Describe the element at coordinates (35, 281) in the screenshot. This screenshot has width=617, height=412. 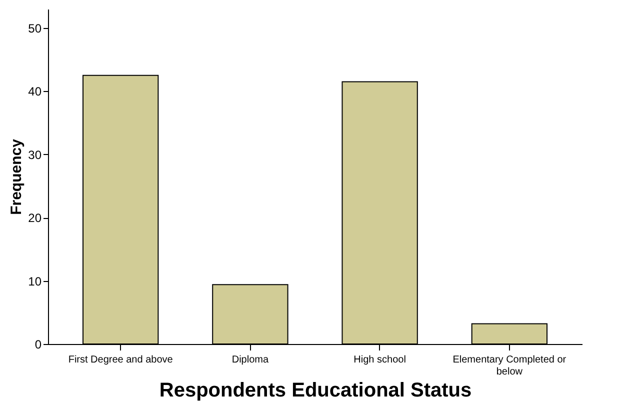
I see `y-tick-label: 10` at that location.